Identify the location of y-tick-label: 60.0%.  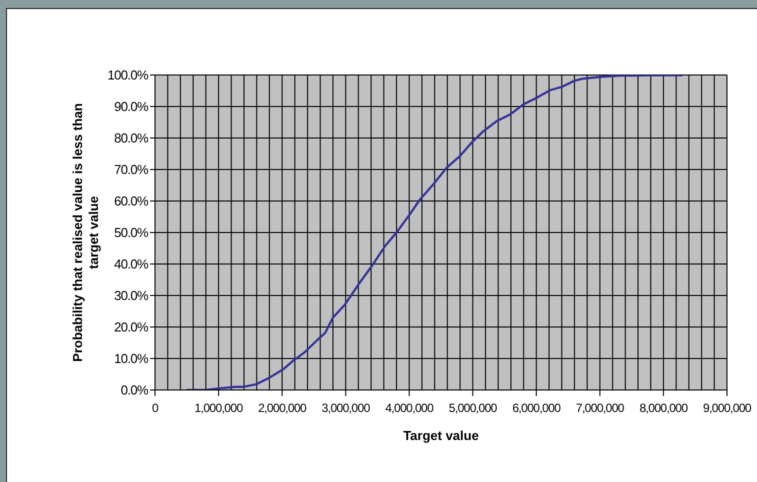
(132, 201).